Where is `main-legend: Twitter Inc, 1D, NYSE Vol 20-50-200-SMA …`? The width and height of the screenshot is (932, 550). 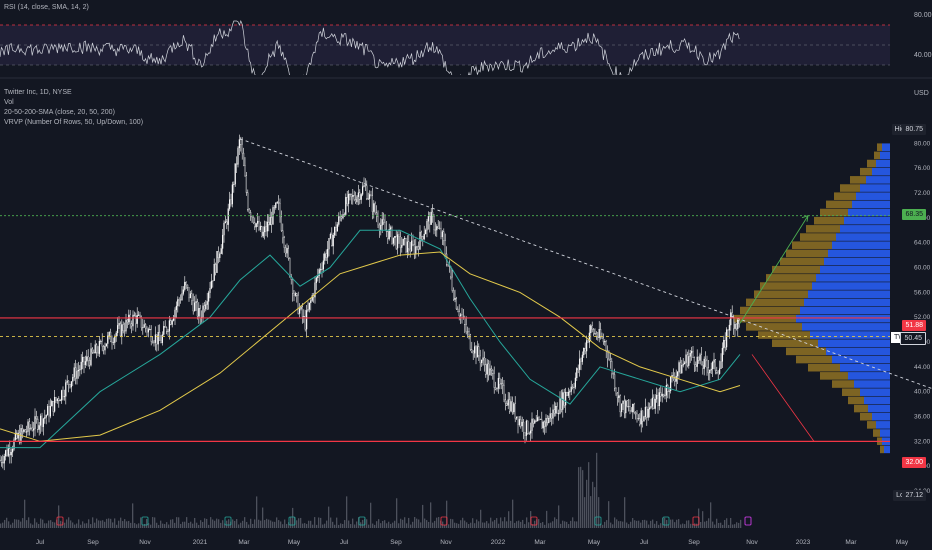 main-legend: Twitter Inc, 1D, NYSE Vol 20-50-200-SMA … is located at coordinates (73, 108).